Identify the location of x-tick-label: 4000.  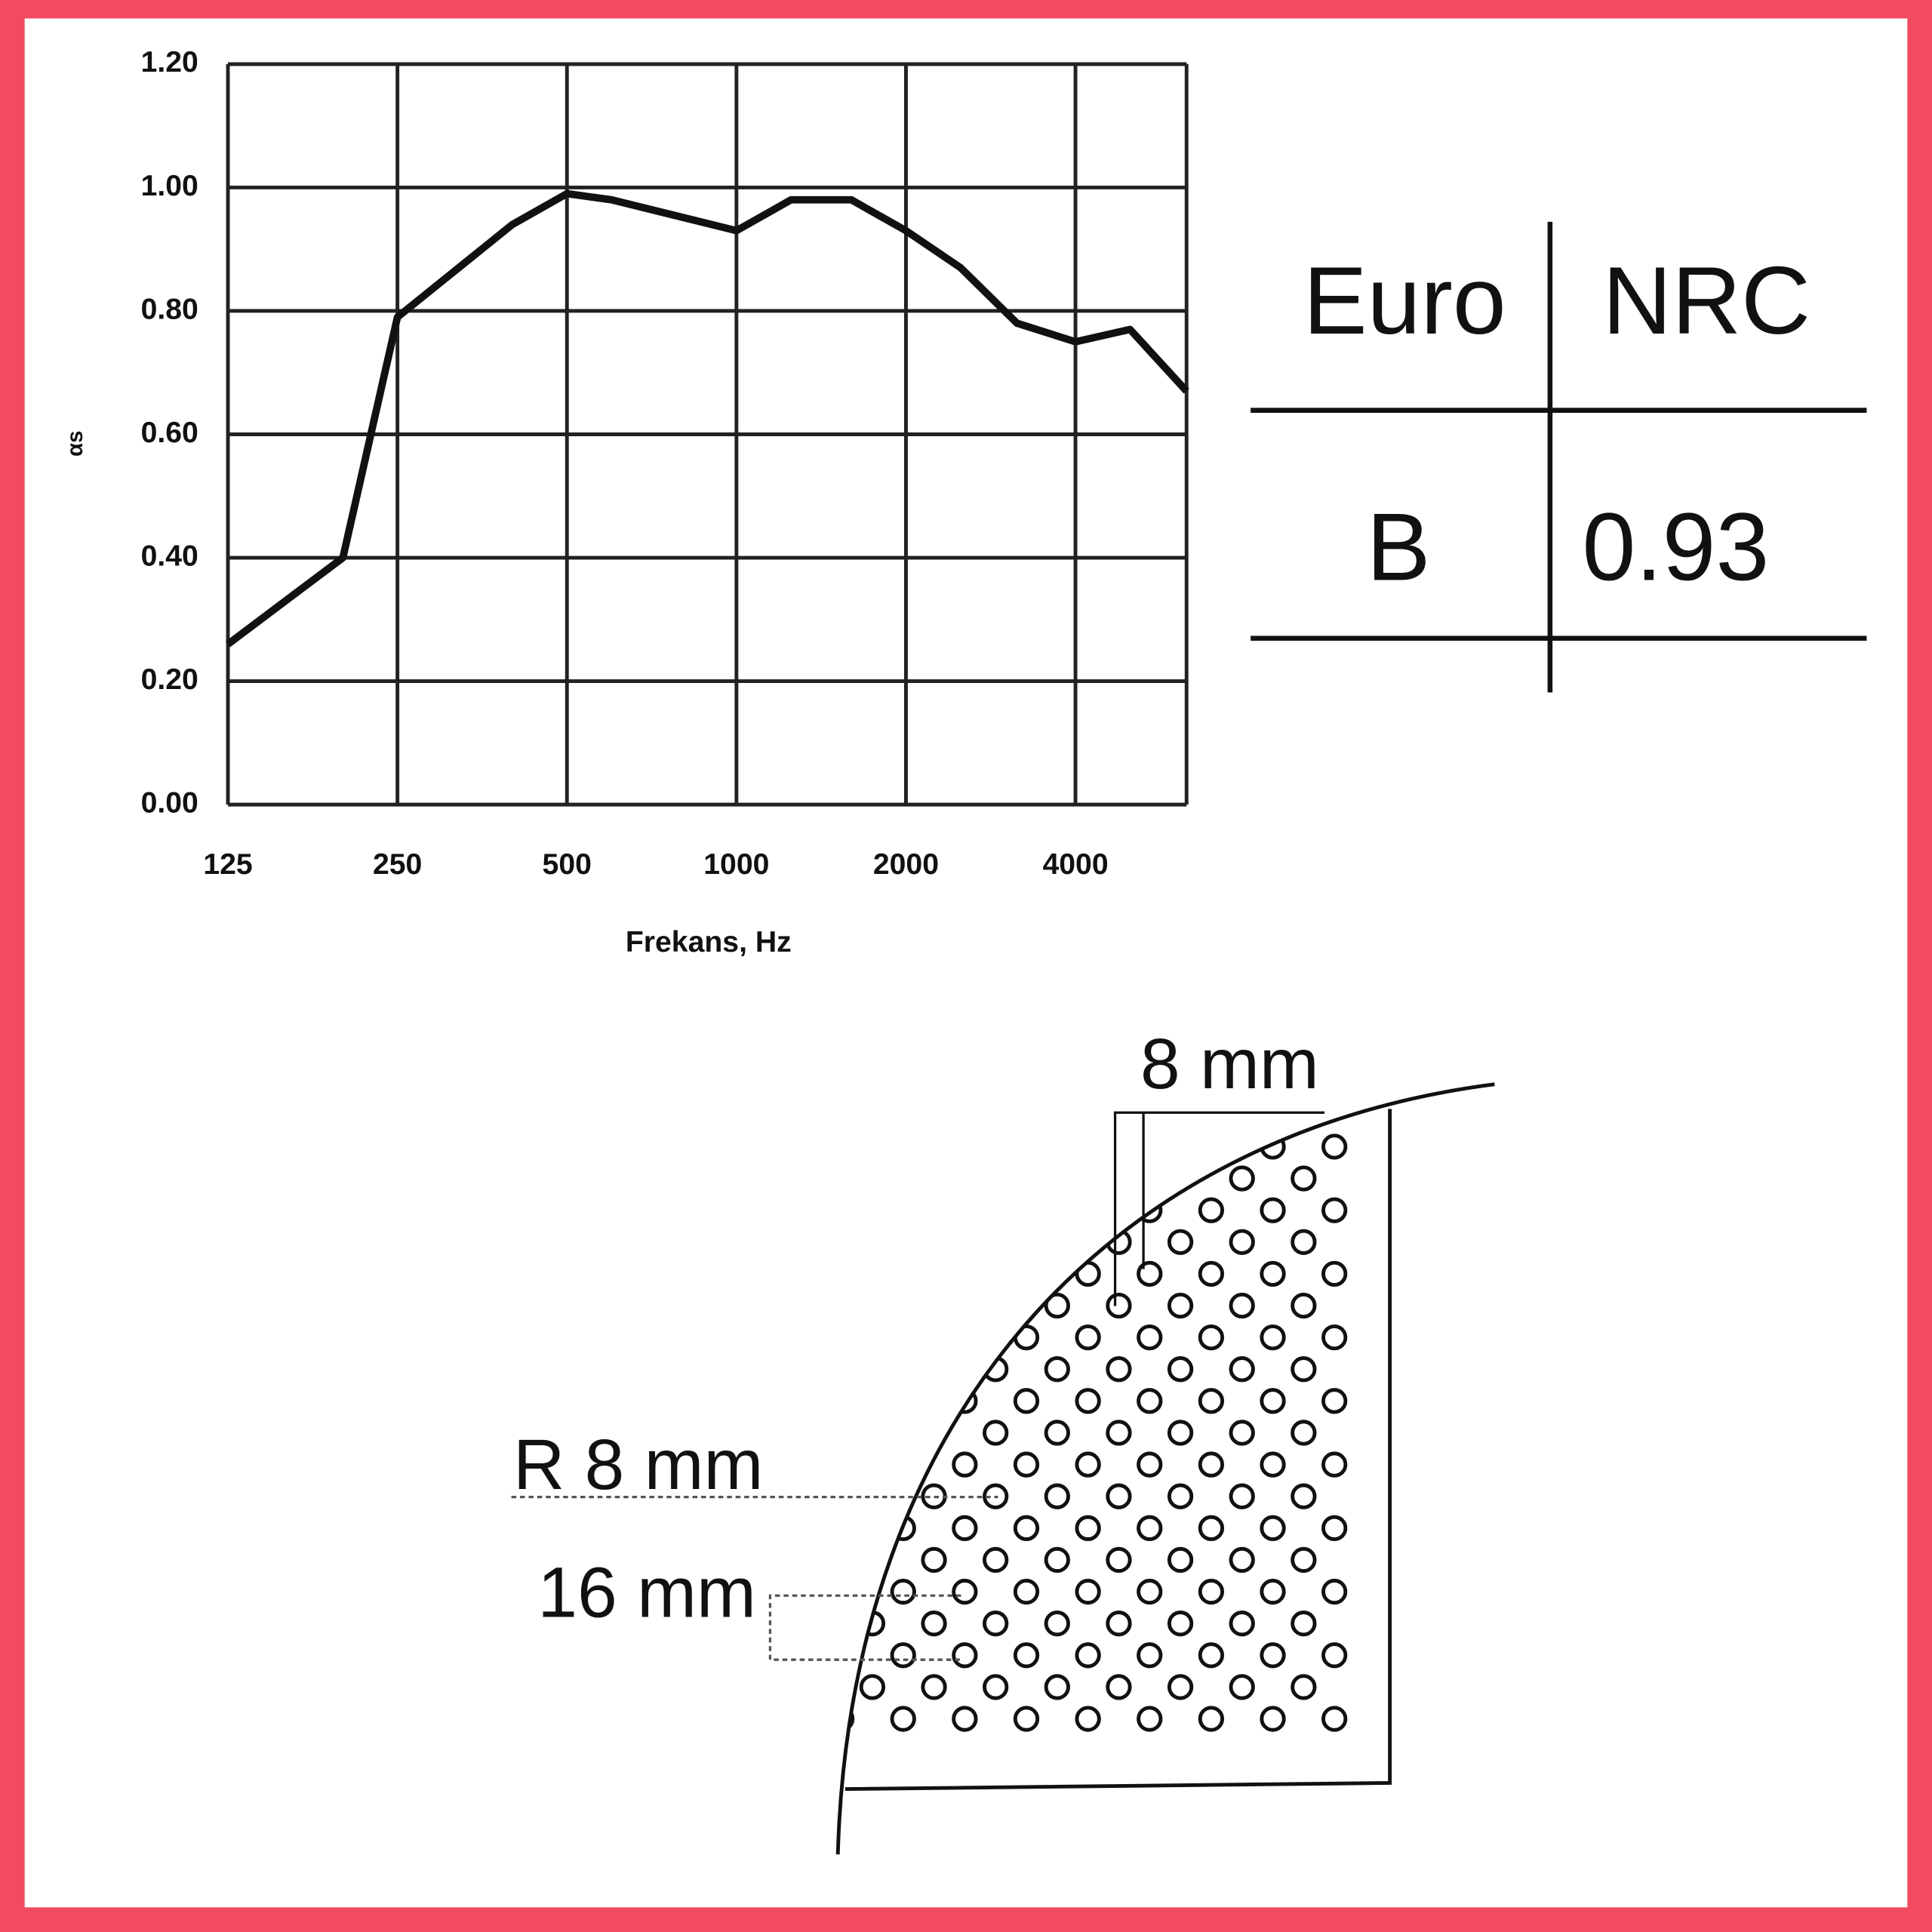
(1075, 864).